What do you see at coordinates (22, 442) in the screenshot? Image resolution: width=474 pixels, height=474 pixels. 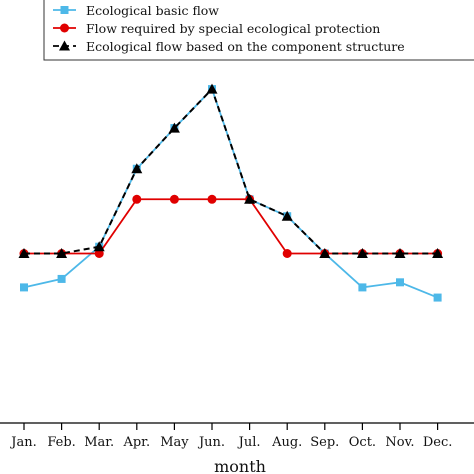 I see `x-tick-label: Jan.` at bounding box center [22, 442].